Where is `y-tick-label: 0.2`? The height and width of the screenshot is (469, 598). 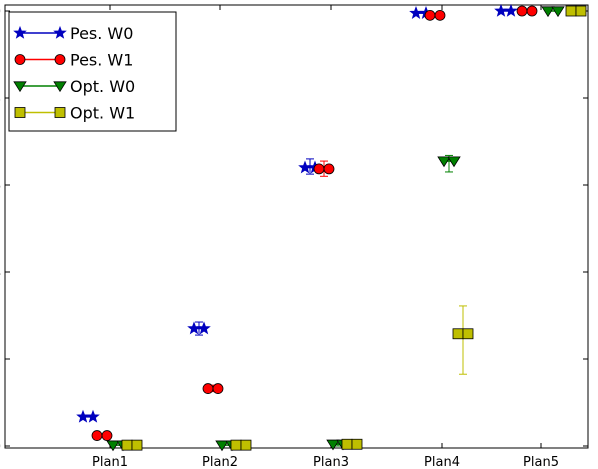 y-tick-label: 0.2 is located at coordinates (0, 360).